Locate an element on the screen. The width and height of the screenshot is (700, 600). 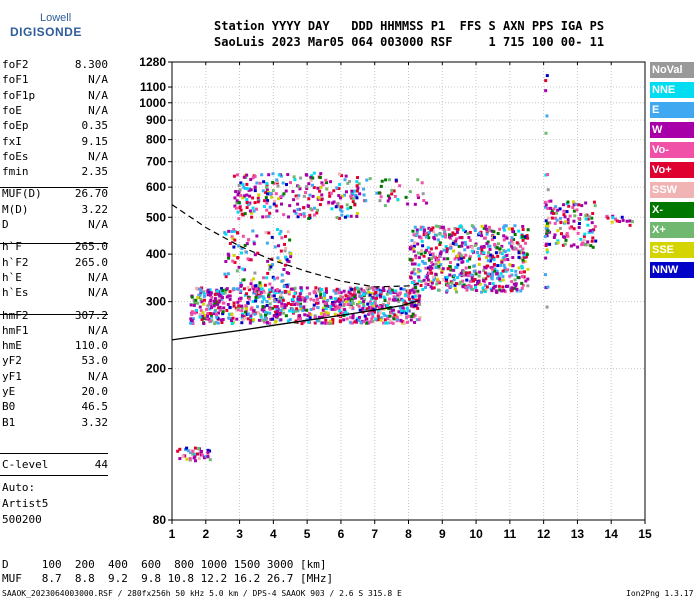
param-name: B0 is located at coordinates (9, 407).